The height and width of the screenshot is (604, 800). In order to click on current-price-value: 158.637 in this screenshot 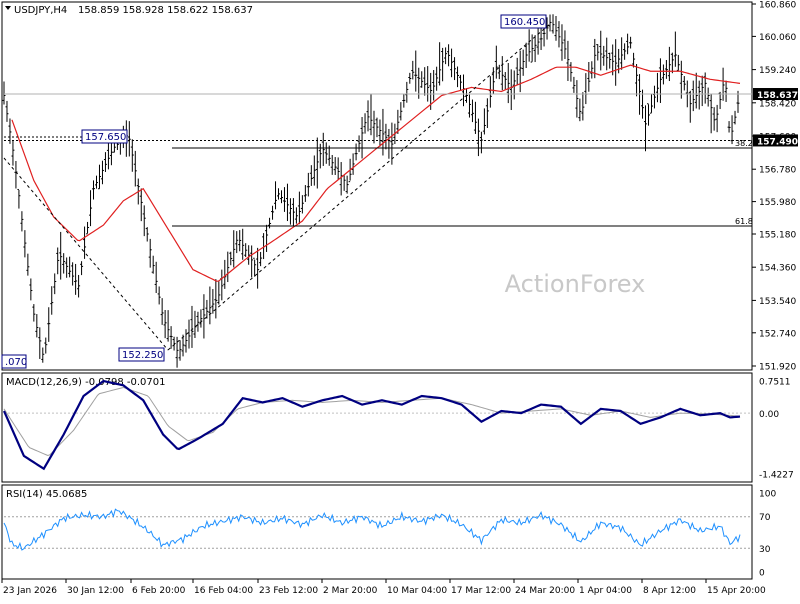, I will do `click(777, 96)`.